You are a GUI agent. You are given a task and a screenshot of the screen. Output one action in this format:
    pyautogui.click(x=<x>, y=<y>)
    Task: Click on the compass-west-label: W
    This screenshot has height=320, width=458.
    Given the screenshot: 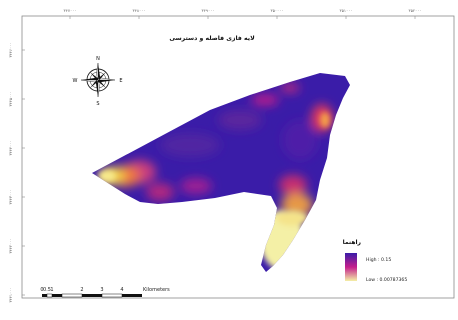 What is the action you would take?
    pyautogui.click(x=75, y=81)
    